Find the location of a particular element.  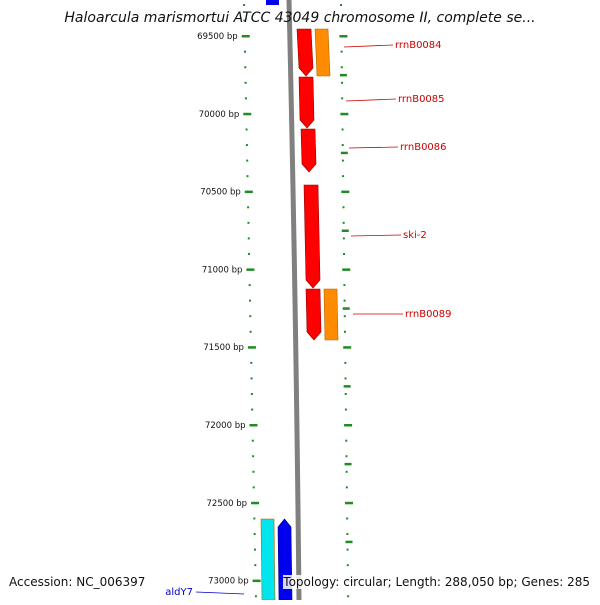

ruler-tick-label: 70000 bp is located at coordinates (219, 115).